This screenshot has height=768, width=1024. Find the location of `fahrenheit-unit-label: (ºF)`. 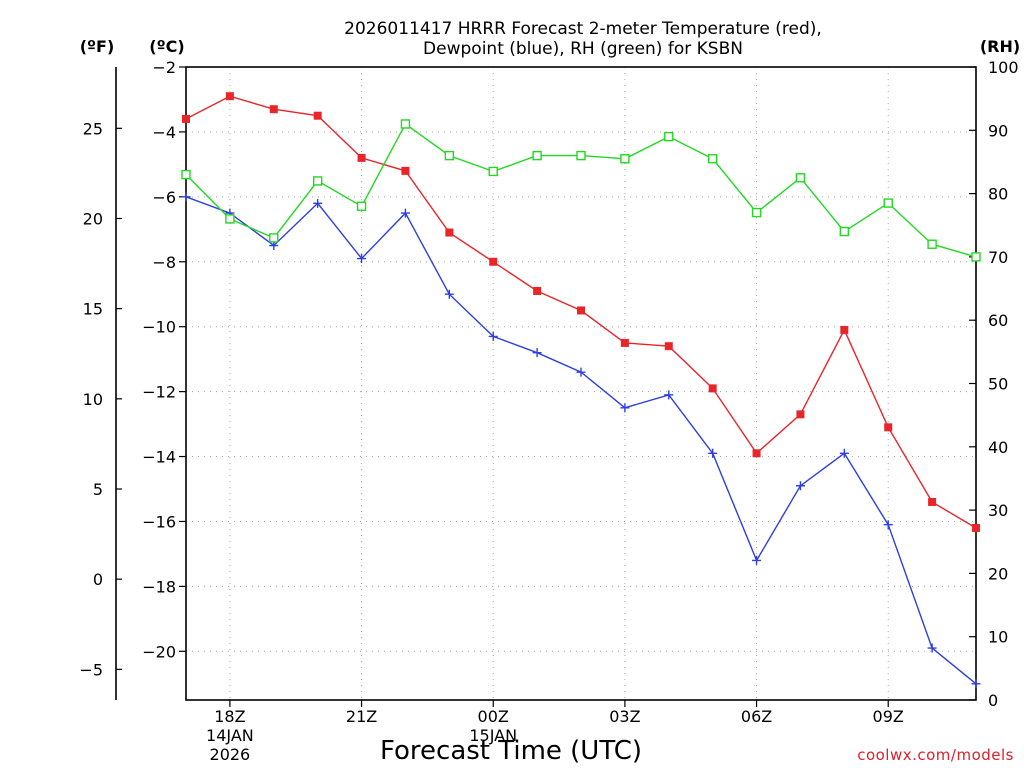

fahrenheit-unit-label: (ºF) is located at coordinates (97, 46).